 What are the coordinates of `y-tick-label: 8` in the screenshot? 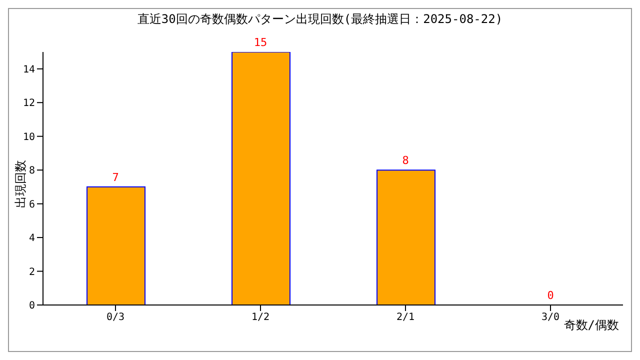 It's located at (31, 171).